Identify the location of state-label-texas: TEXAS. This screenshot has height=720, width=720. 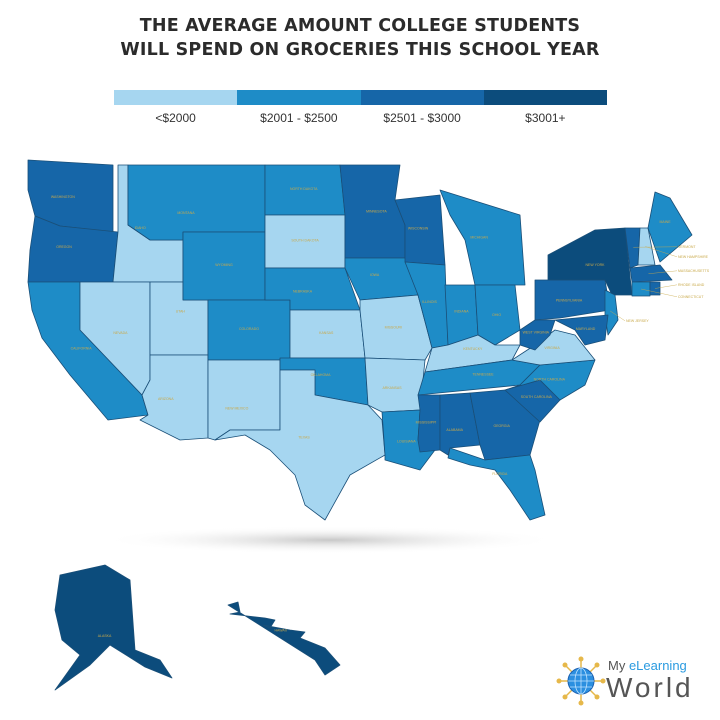
(304, 437).